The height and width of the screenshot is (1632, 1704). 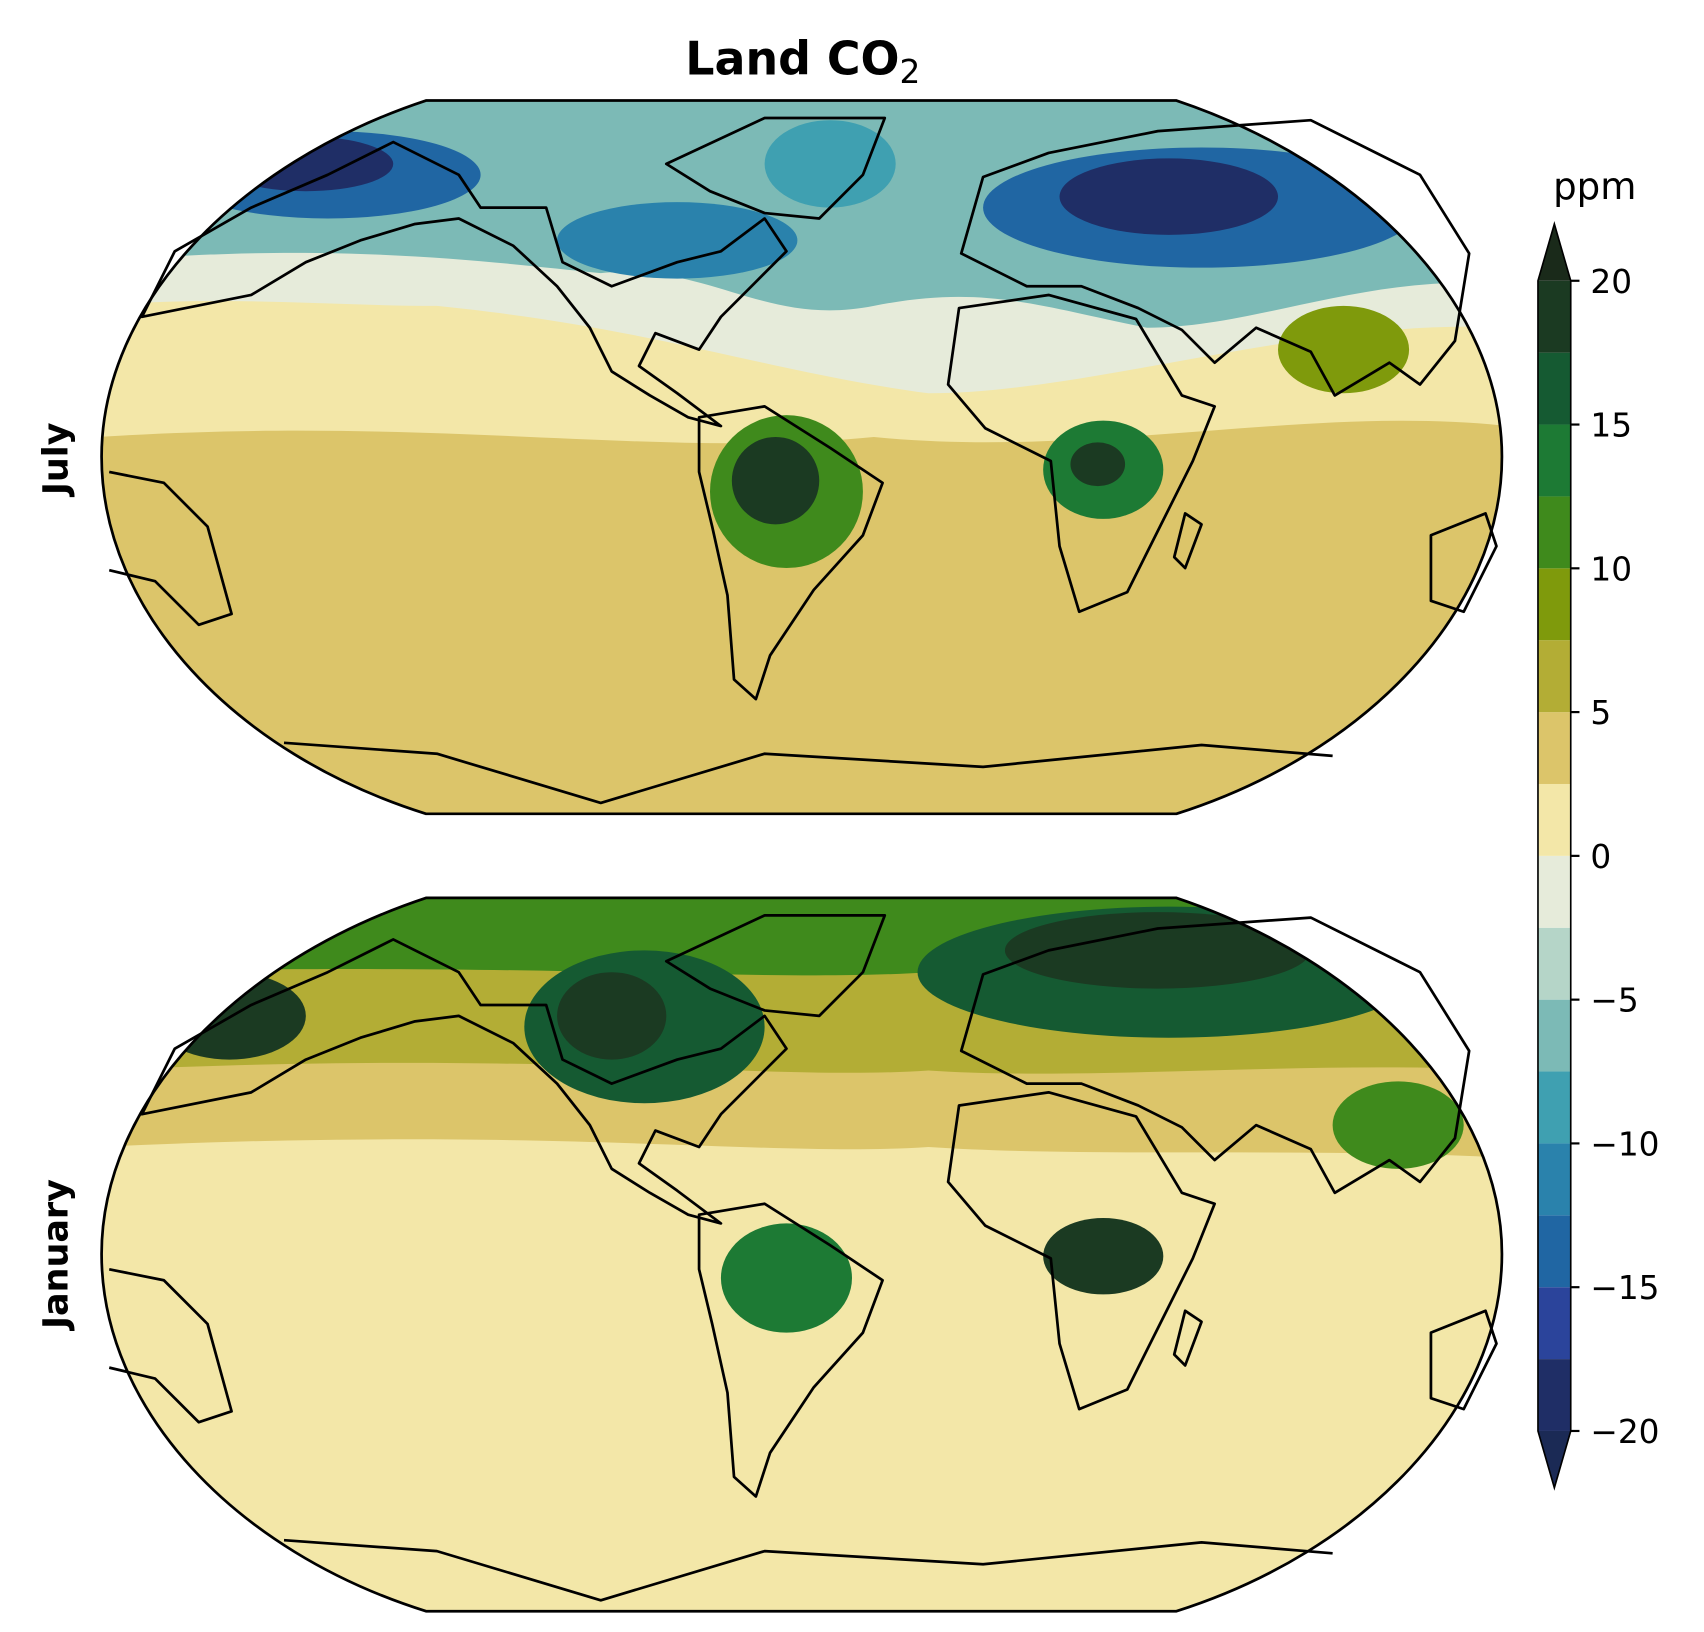 I want to click on colorbar-tick-label: 15, so click(x=1611, y=426).